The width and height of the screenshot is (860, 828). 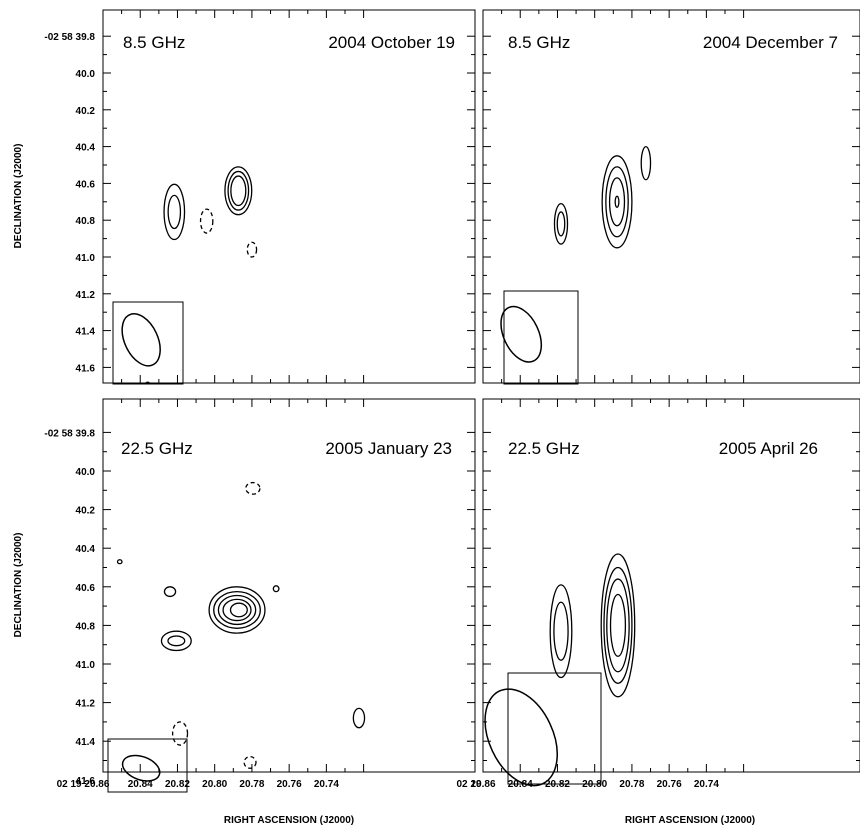 What do you see at coordinates (690, 820) in the screenshot?
I see `x-axis-title-right: RIGHT ASCENSION (J2000)` at bounding box center [690, 820].